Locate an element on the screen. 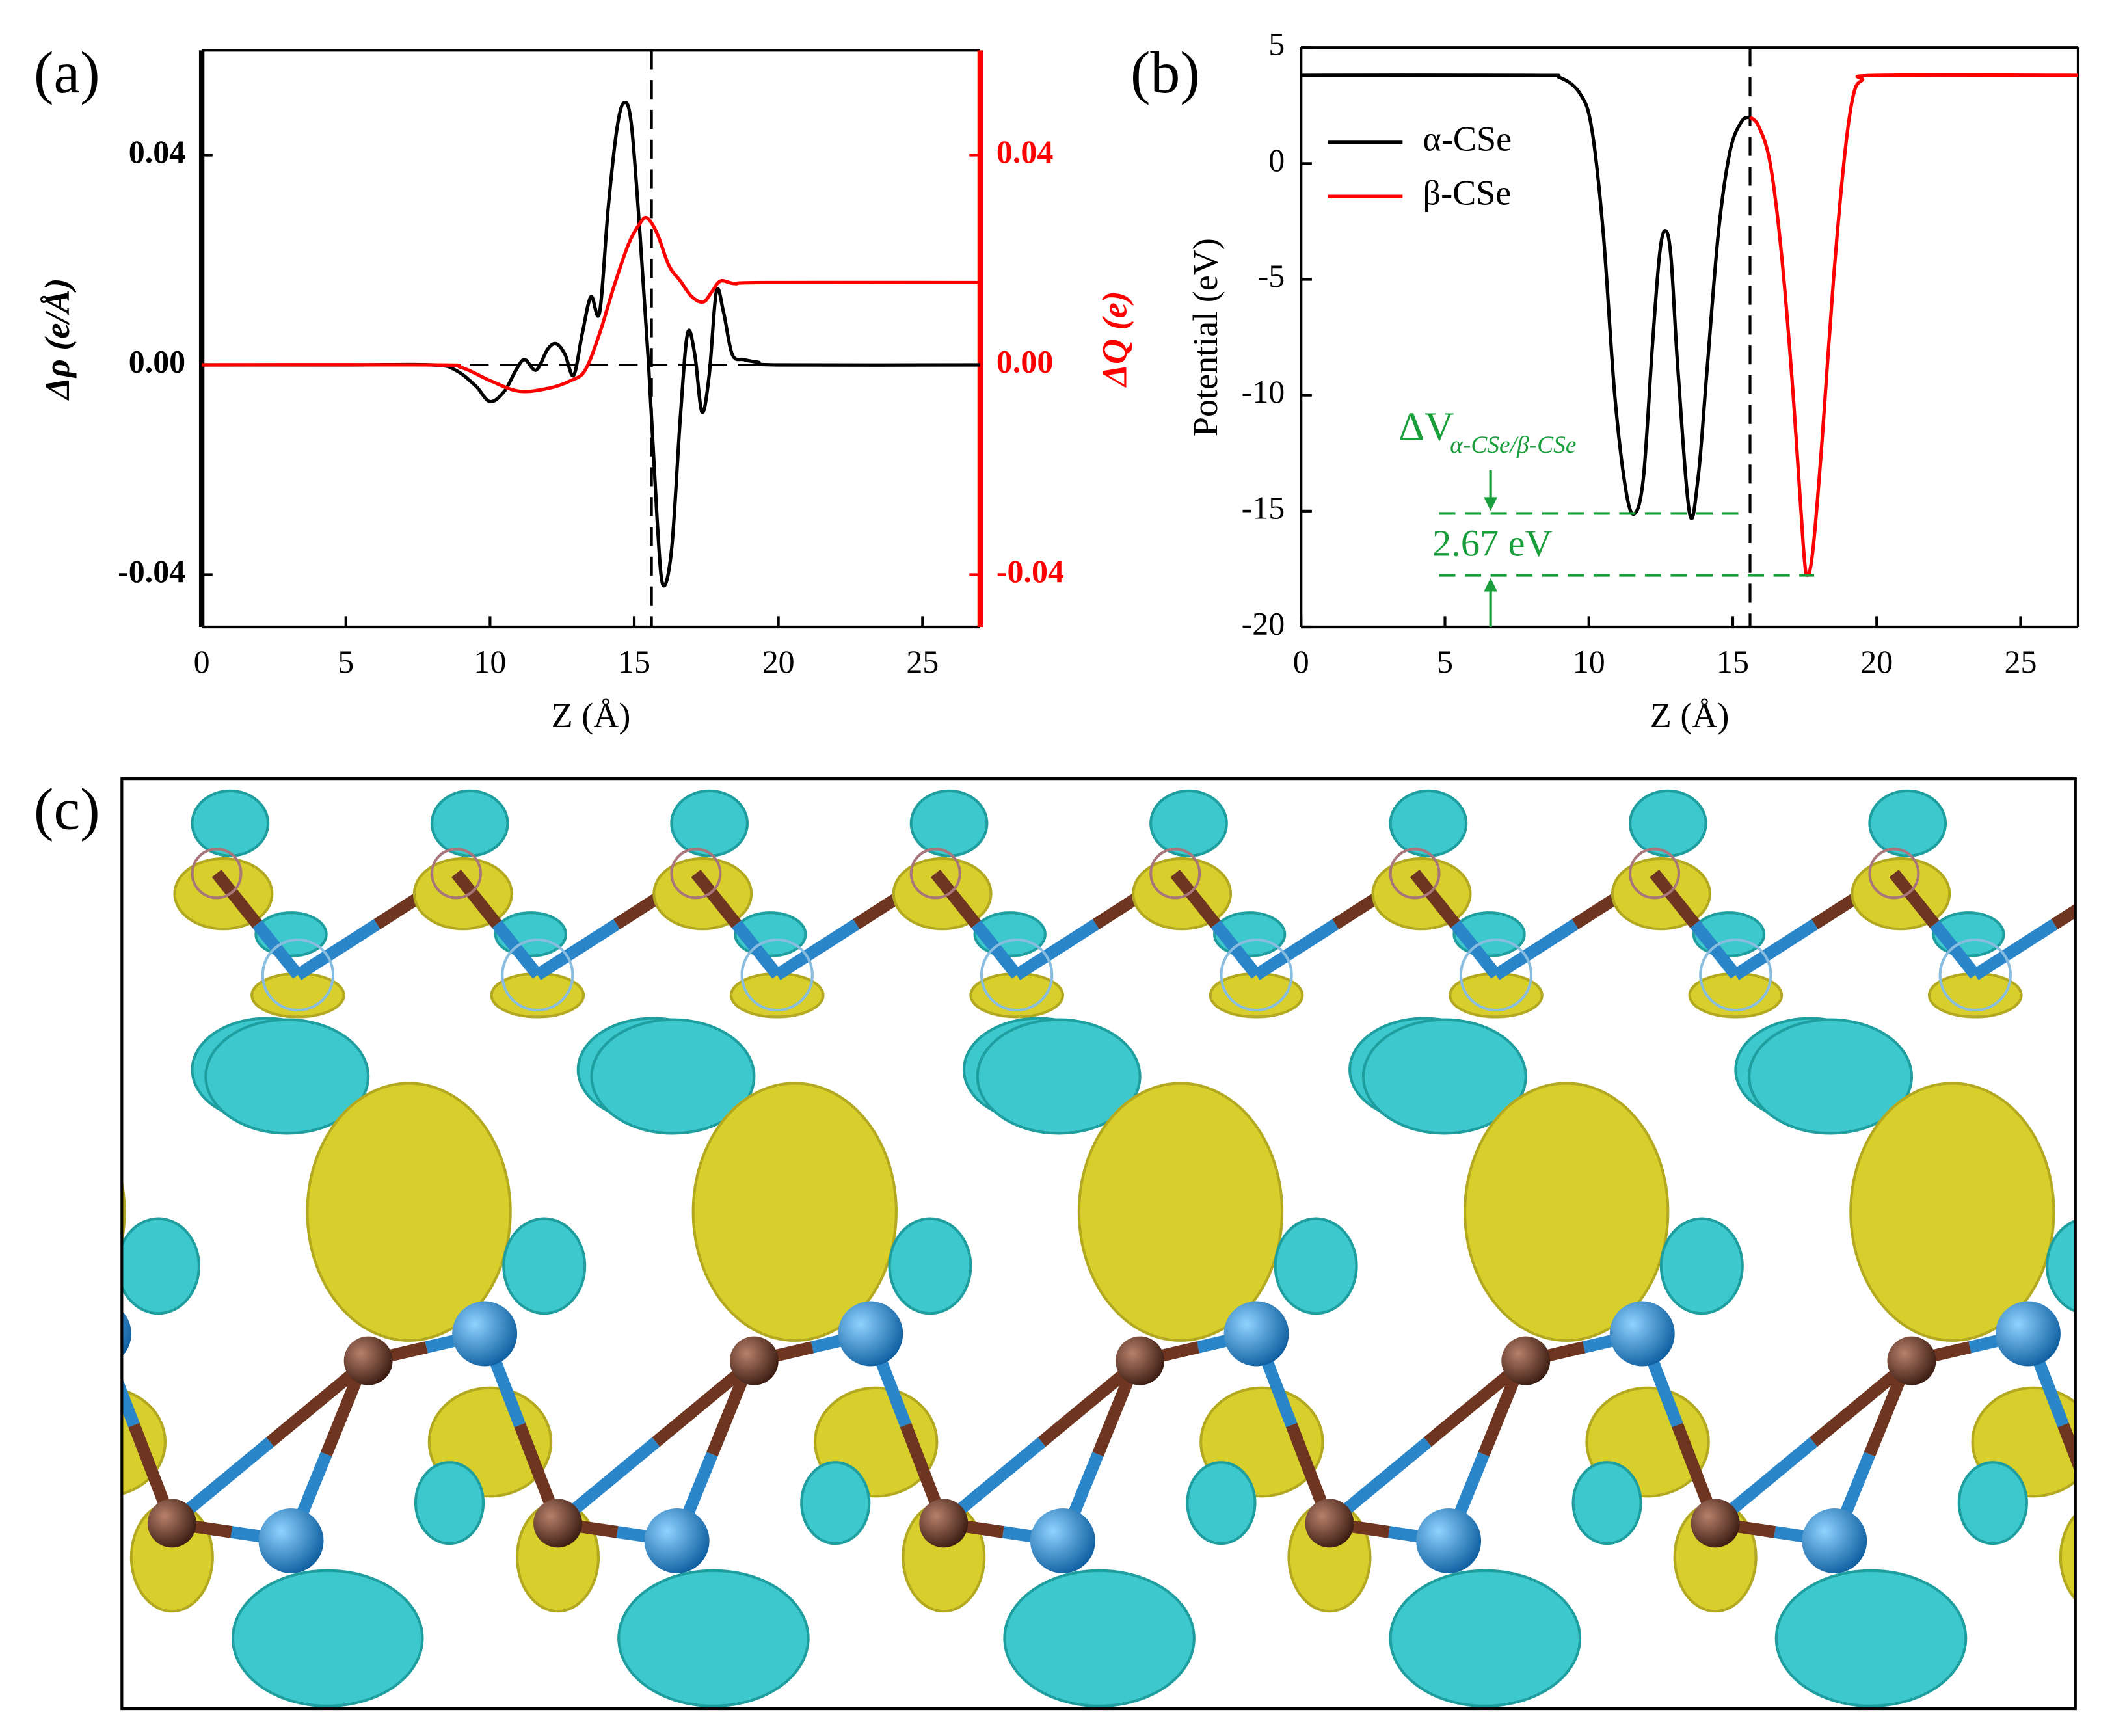 The height and width of the screenshot is (1736, 2112). x-tick-label: 5 is located at coordinates (1445, 661).